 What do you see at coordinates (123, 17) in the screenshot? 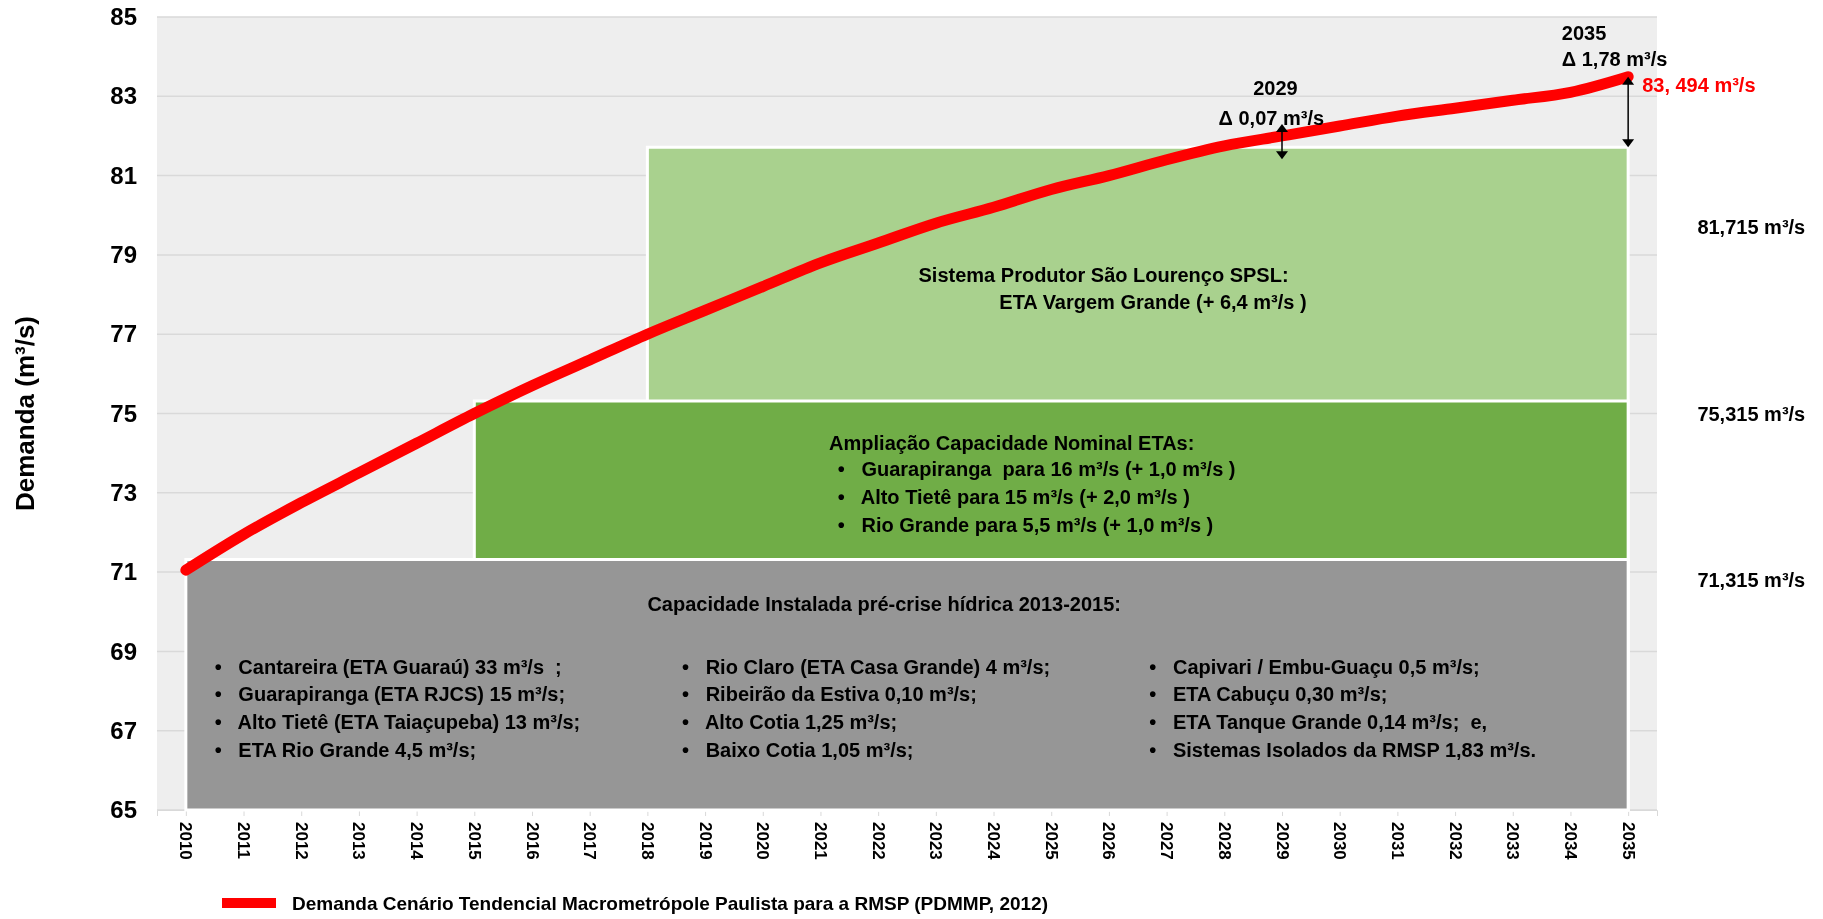
I see `y-tick-label: 85` at bounding box center [123, 17].